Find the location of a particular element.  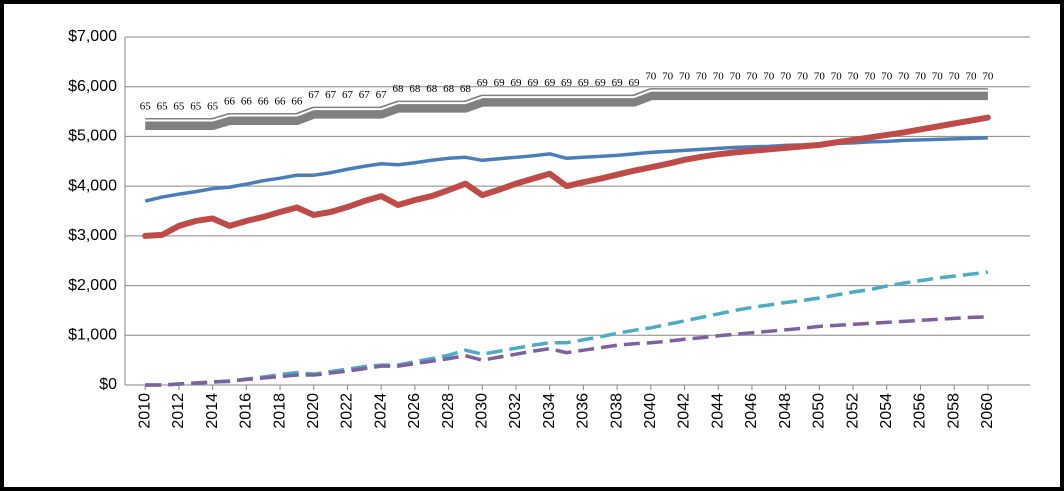

x-tick-label: 2026 is located at coordinates (414, 411).